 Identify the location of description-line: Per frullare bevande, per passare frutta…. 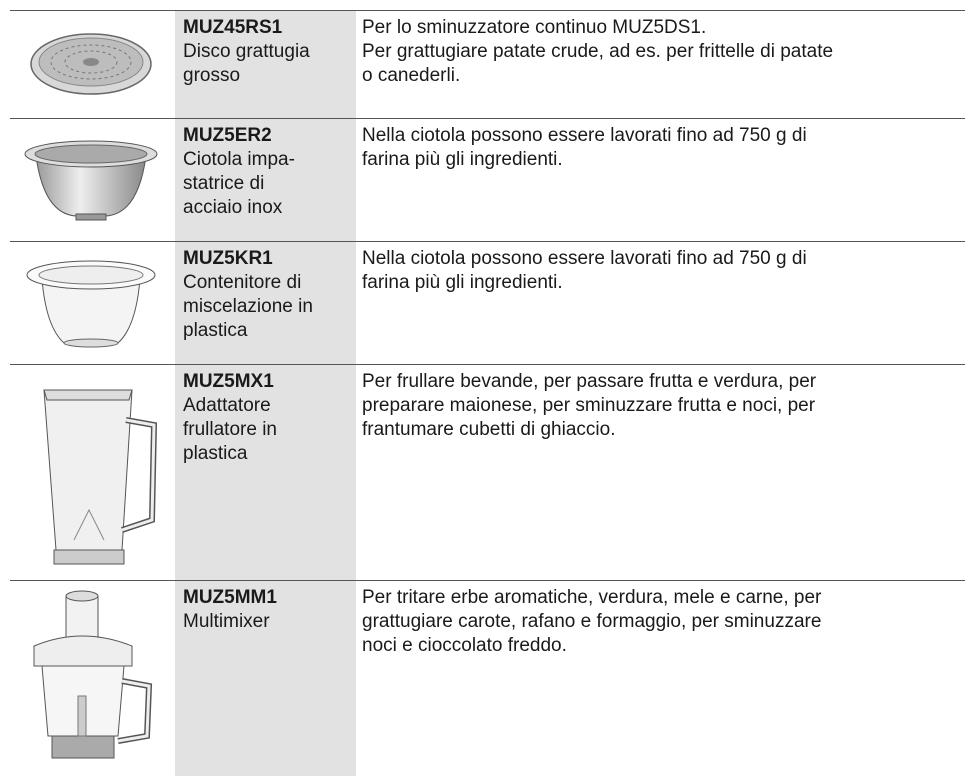
(589, 381).